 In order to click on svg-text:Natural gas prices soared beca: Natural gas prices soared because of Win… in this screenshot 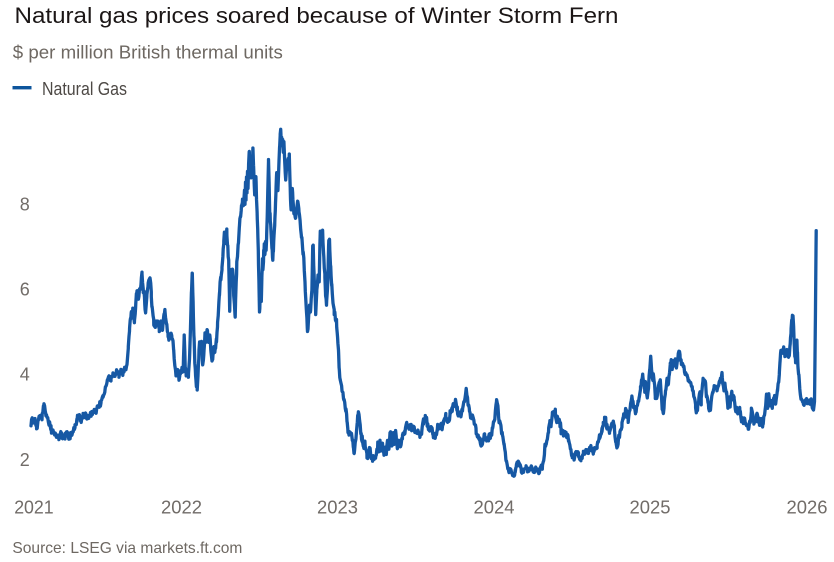, I will do `click(317, 15)`.